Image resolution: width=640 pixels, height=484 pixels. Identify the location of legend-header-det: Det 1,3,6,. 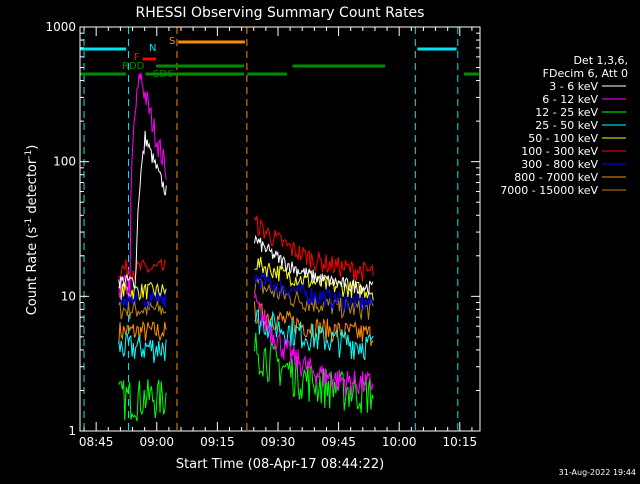
(600, 60).